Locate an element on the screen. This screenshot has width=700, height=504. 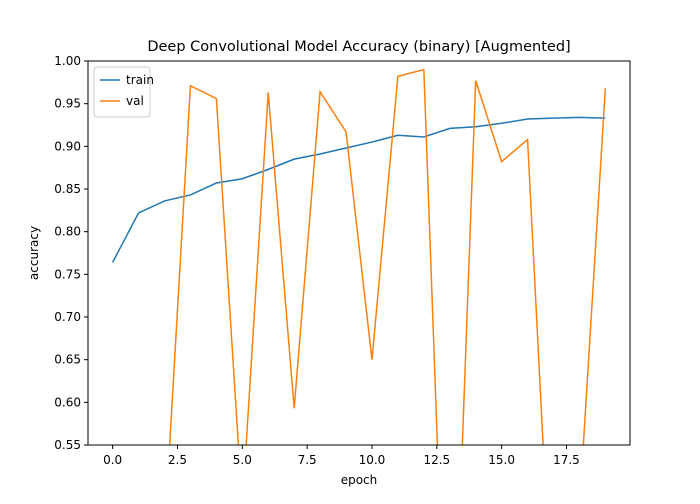
x-axis-label: epoch is located at coordinates (359, 480).